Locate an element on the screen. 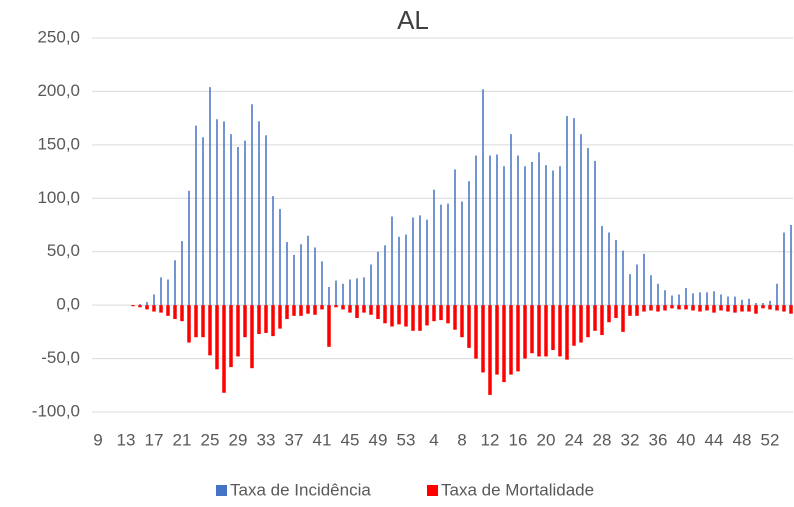  x-tick-label: 9 is located at coordinates (97, 439).